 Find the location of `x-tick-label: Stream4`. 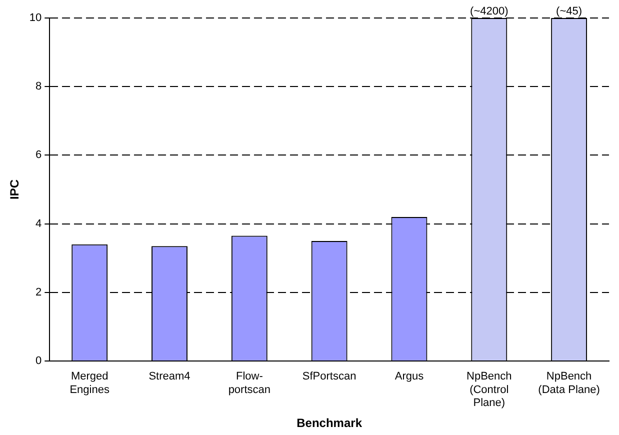

x-tick-label: Stream4 is located at coordinates (169, 376).